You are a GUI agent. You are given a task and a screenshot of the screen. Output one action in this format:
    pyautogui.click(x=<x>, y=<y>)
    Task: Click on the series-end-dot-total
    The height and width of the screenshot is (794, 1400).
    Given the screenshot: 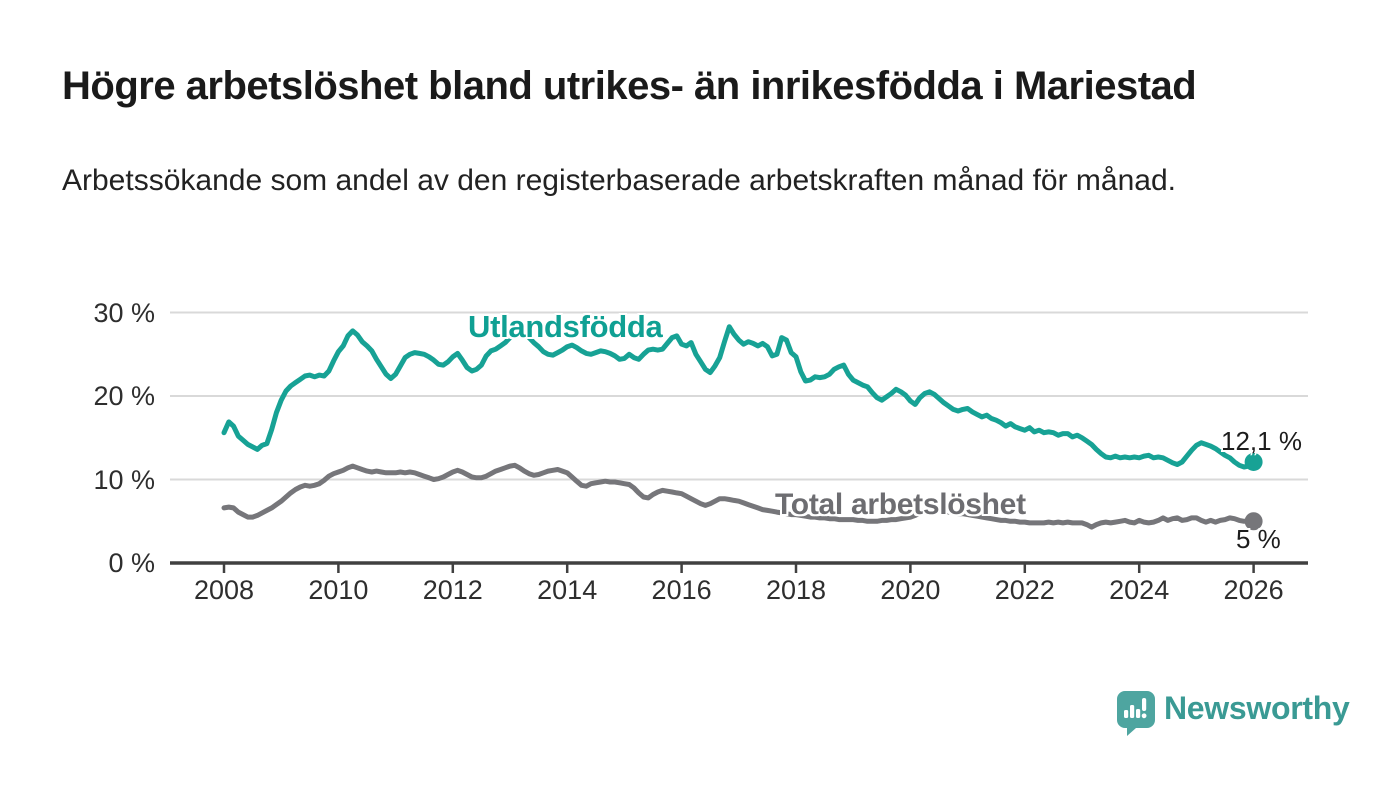 What is the action you would take?
    pyautogui.click(x=1253, y=521)
    